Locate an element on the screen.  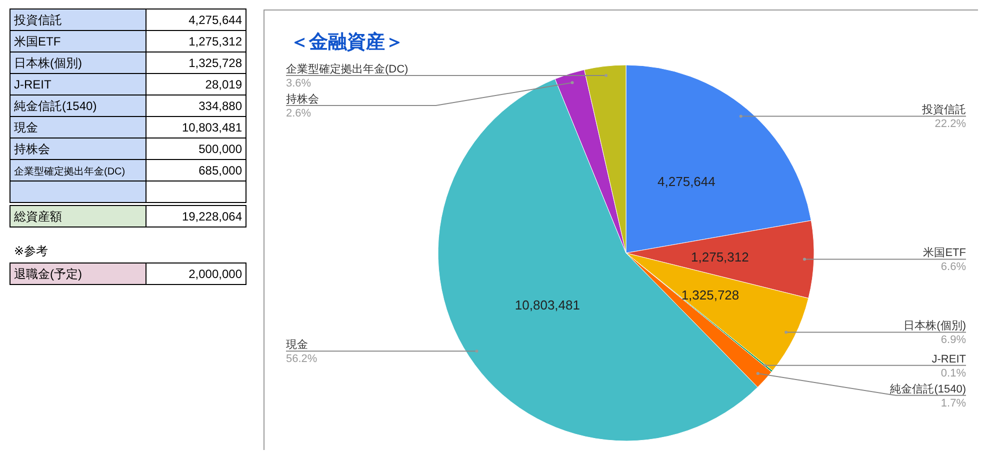
chart-title: ＜金融資産＞ is located at coordinates (347, 42).